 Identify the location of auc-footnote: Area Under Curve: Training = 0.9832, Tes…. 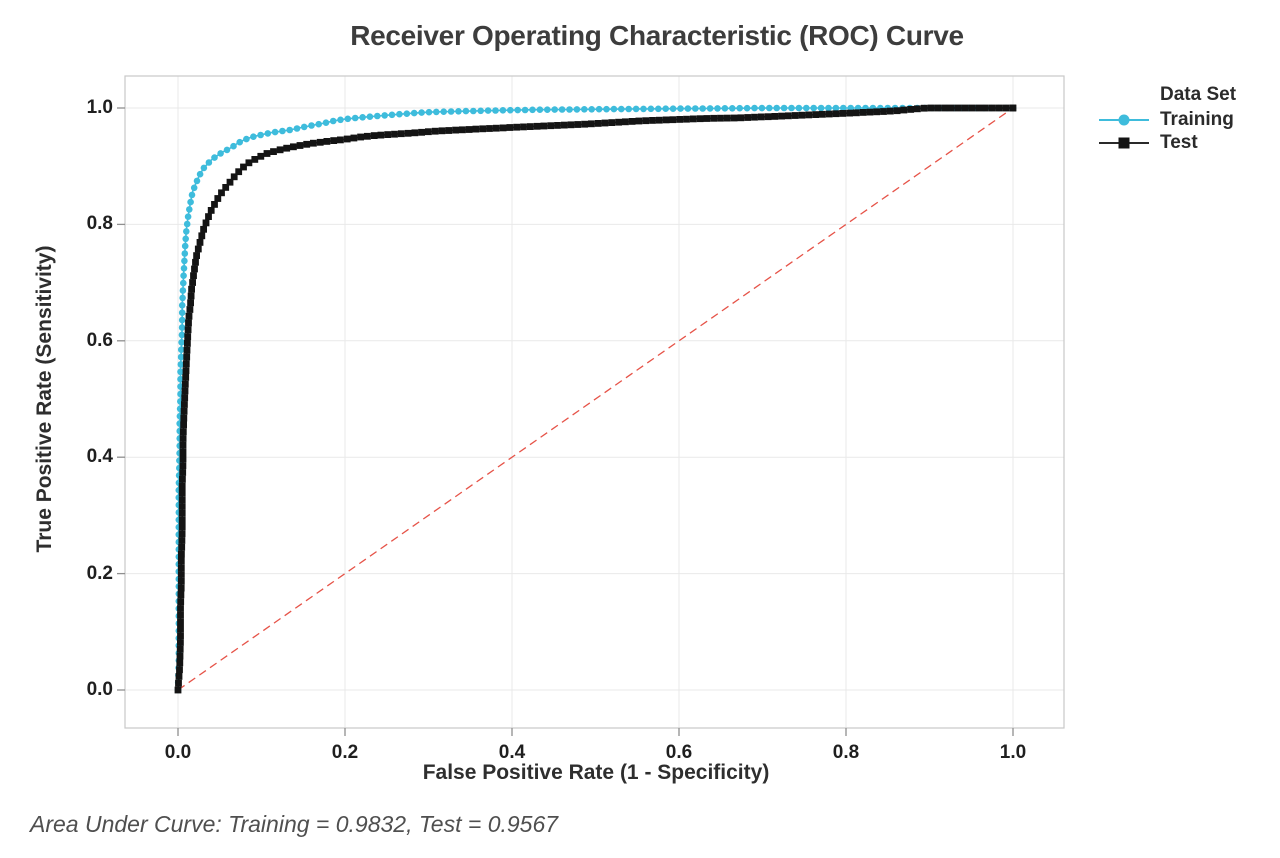
(294, 824).